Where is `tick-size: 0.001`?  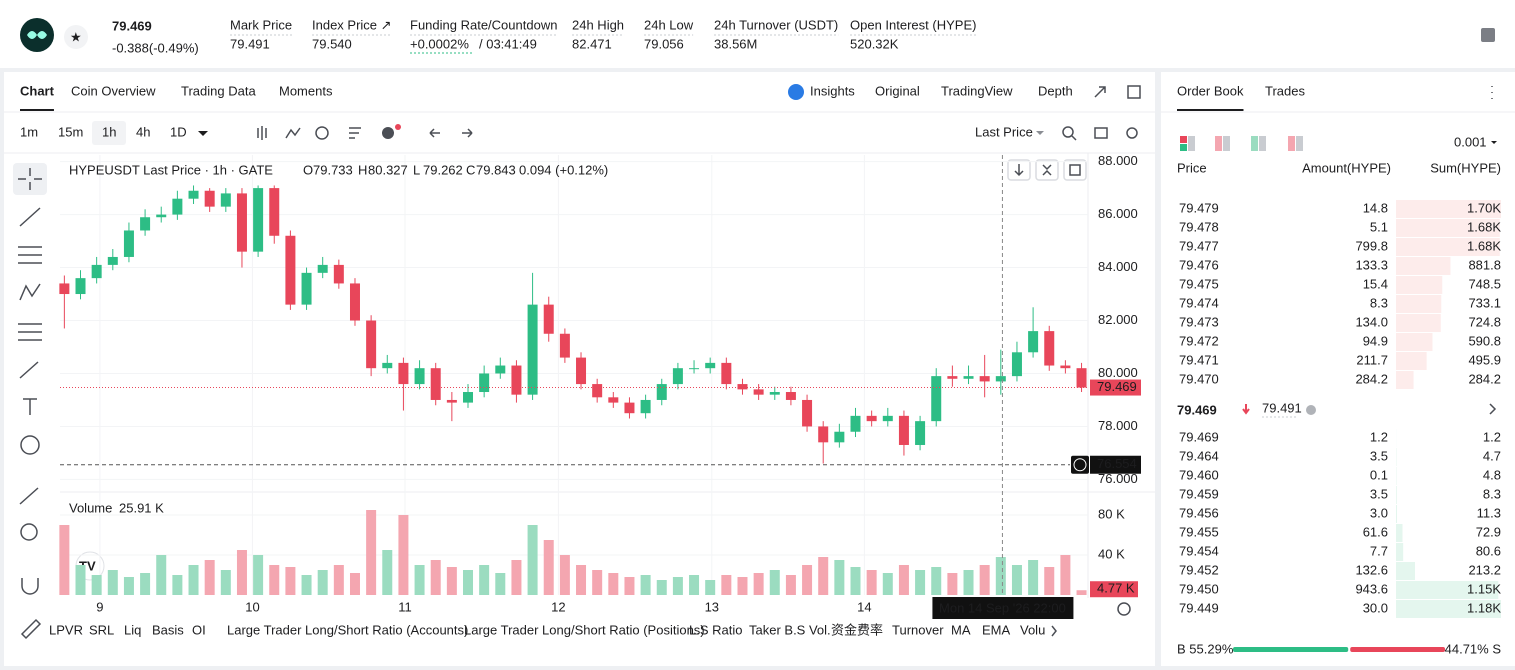
tick-size: 0.001 is located at coordinates (1470, 141).